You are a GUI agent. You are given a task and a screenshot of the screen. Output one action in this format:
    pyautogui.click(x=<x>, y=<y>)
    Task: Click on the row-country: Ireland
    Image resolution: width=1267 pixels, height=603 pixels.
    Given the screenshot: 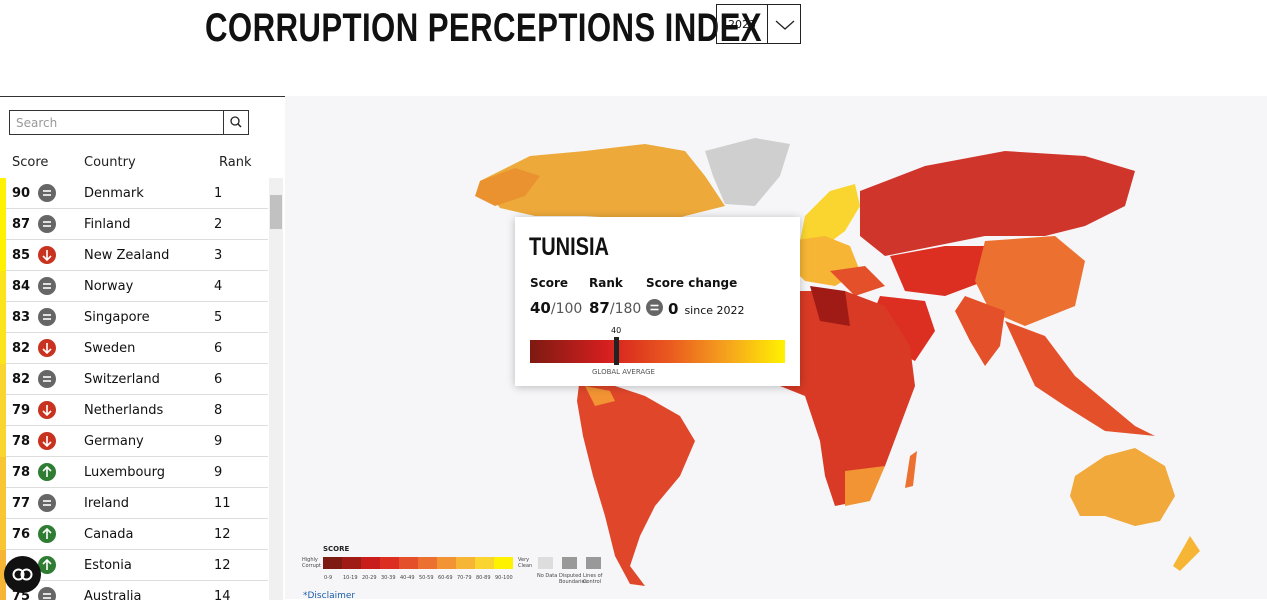 What is the action you would take?
    pyautogui.click(x=106, y=503)
    